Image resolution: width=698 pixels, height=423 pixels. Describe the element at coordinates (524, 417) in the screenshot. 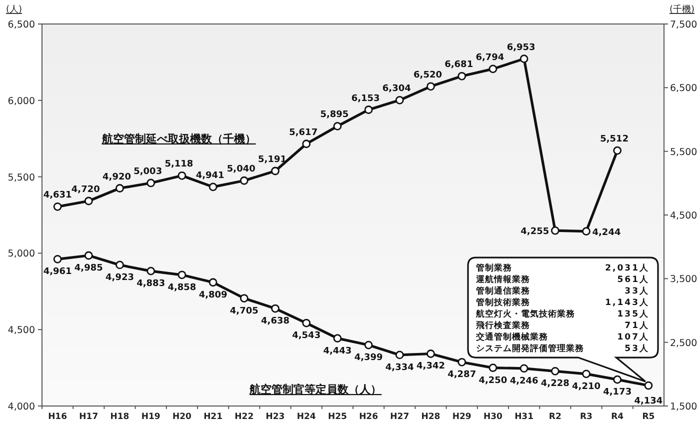

I see `x-tick-label: H31` at that location.